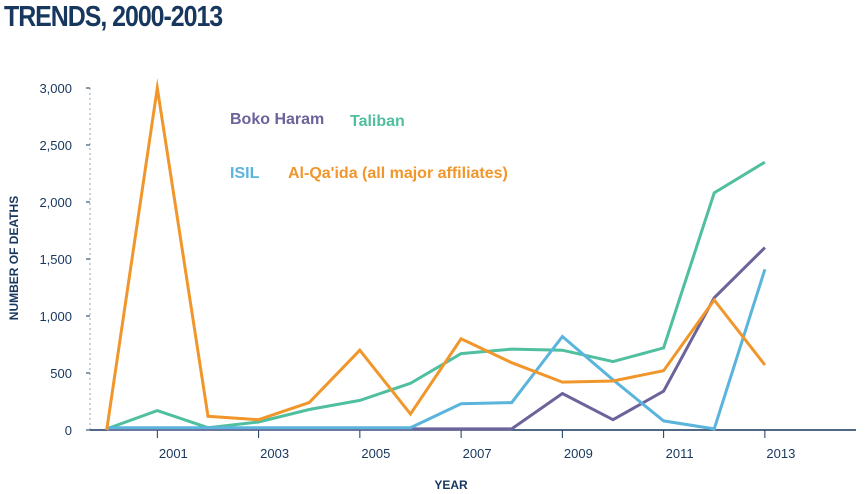 This screenshot has height=494, width=865. Describe the element at coordinates (375, 453) in the screenshot. I see `x-tick-label: 2005` at that location.